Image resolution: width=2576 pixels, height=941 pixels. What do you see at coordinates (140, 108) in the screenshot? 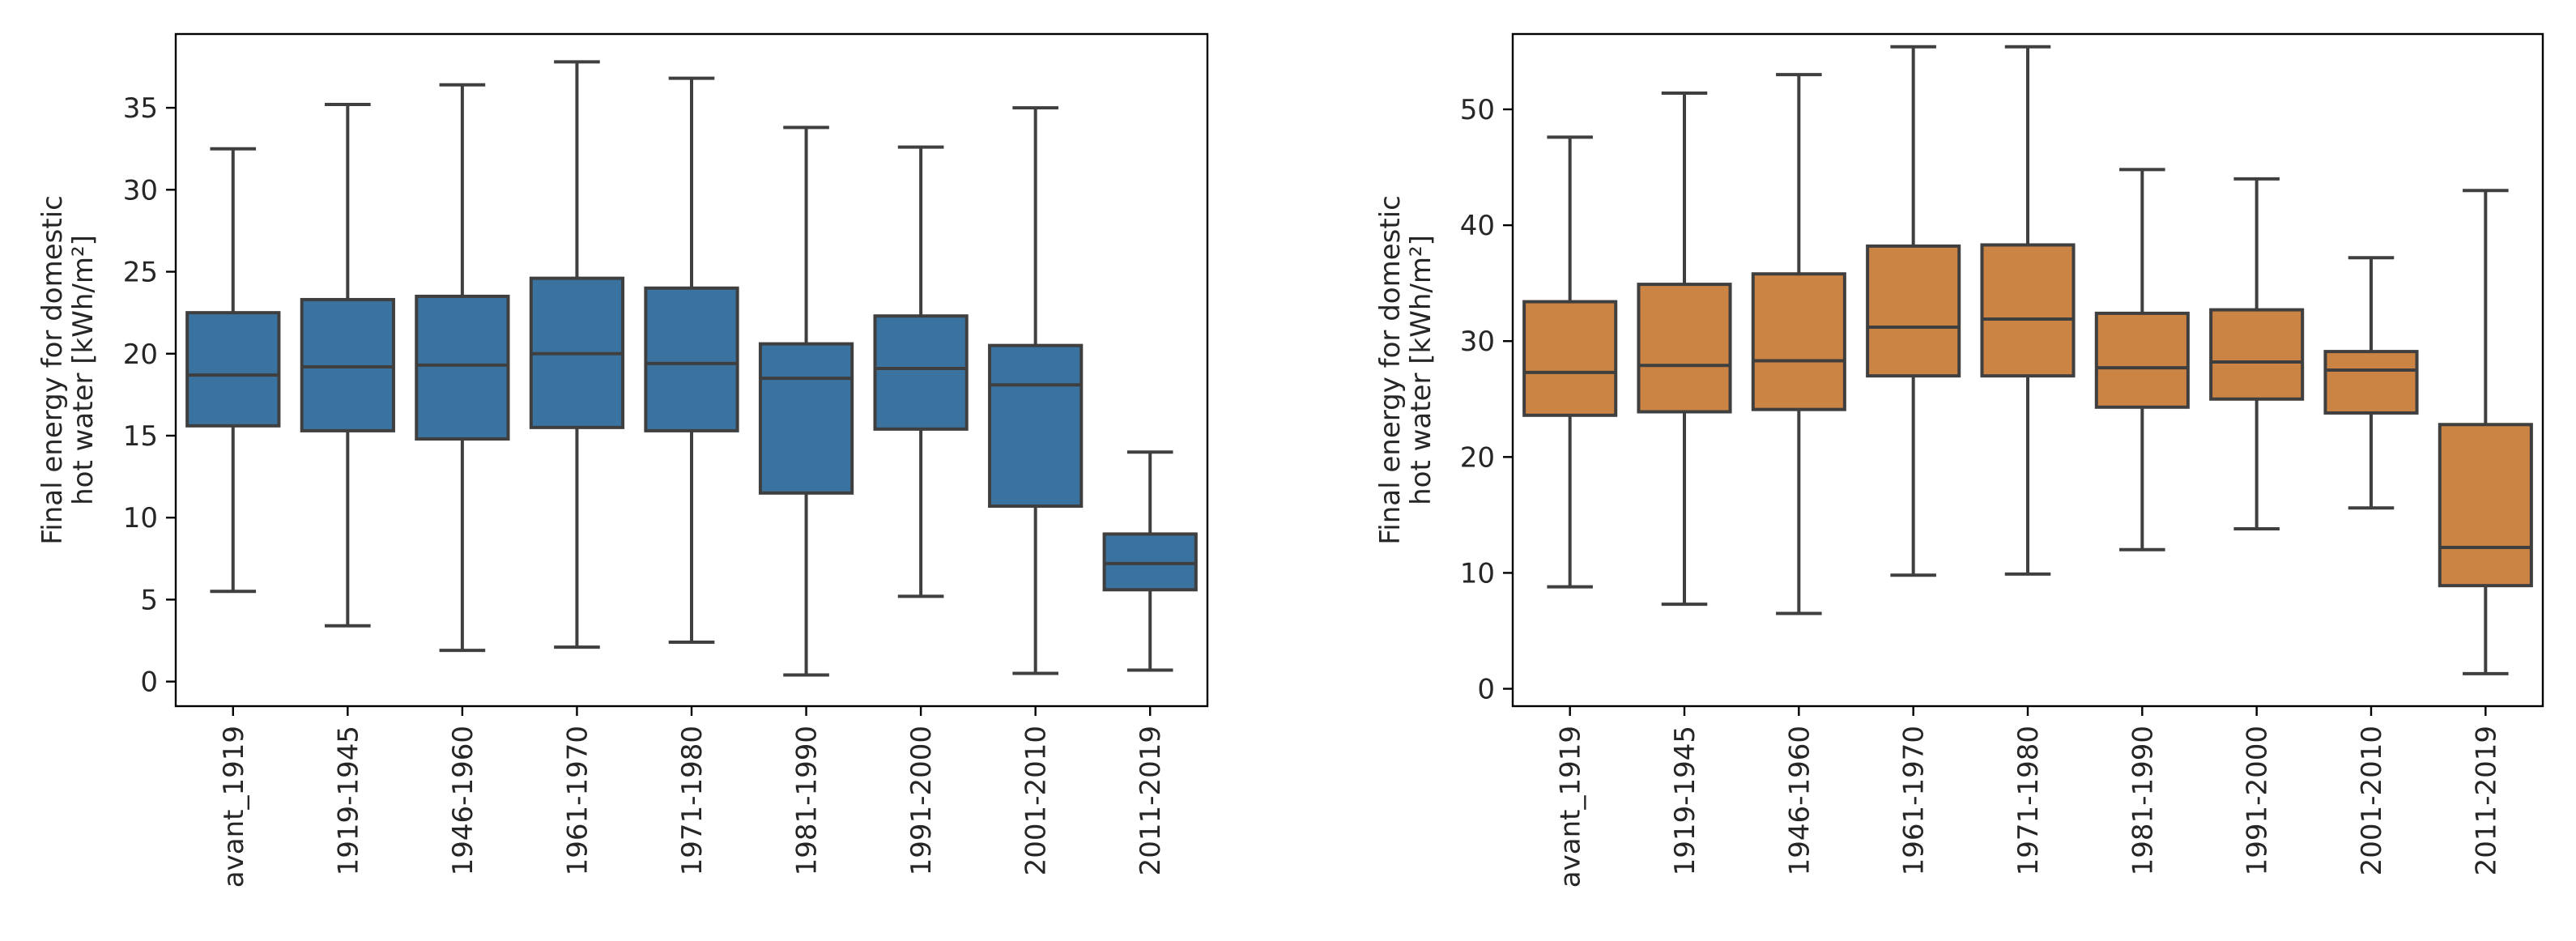
I see `y-tick-label: 35` at bounding box center [140, 108].